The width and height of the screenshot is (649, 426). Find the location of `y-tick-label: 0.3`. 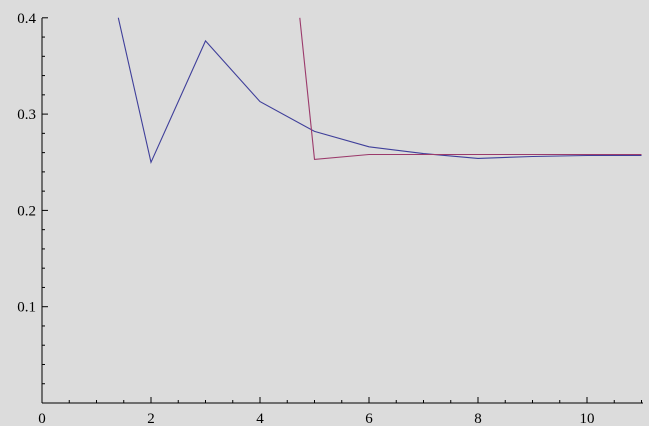

y-tick-label: 0.3 is located at coordinates (26, 115).